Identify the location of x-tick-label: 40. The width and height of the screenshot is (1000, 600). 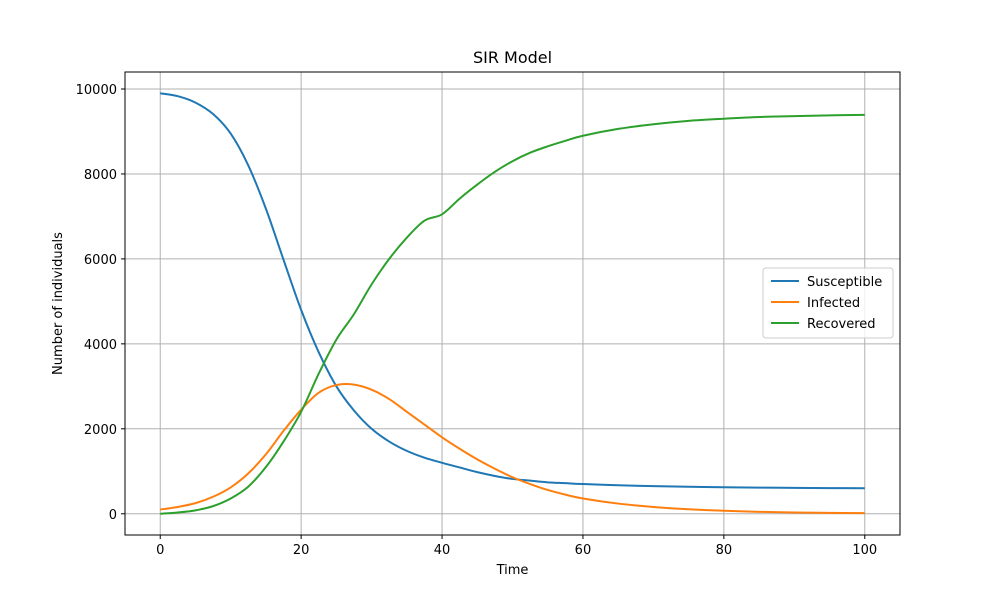
(442, 550).